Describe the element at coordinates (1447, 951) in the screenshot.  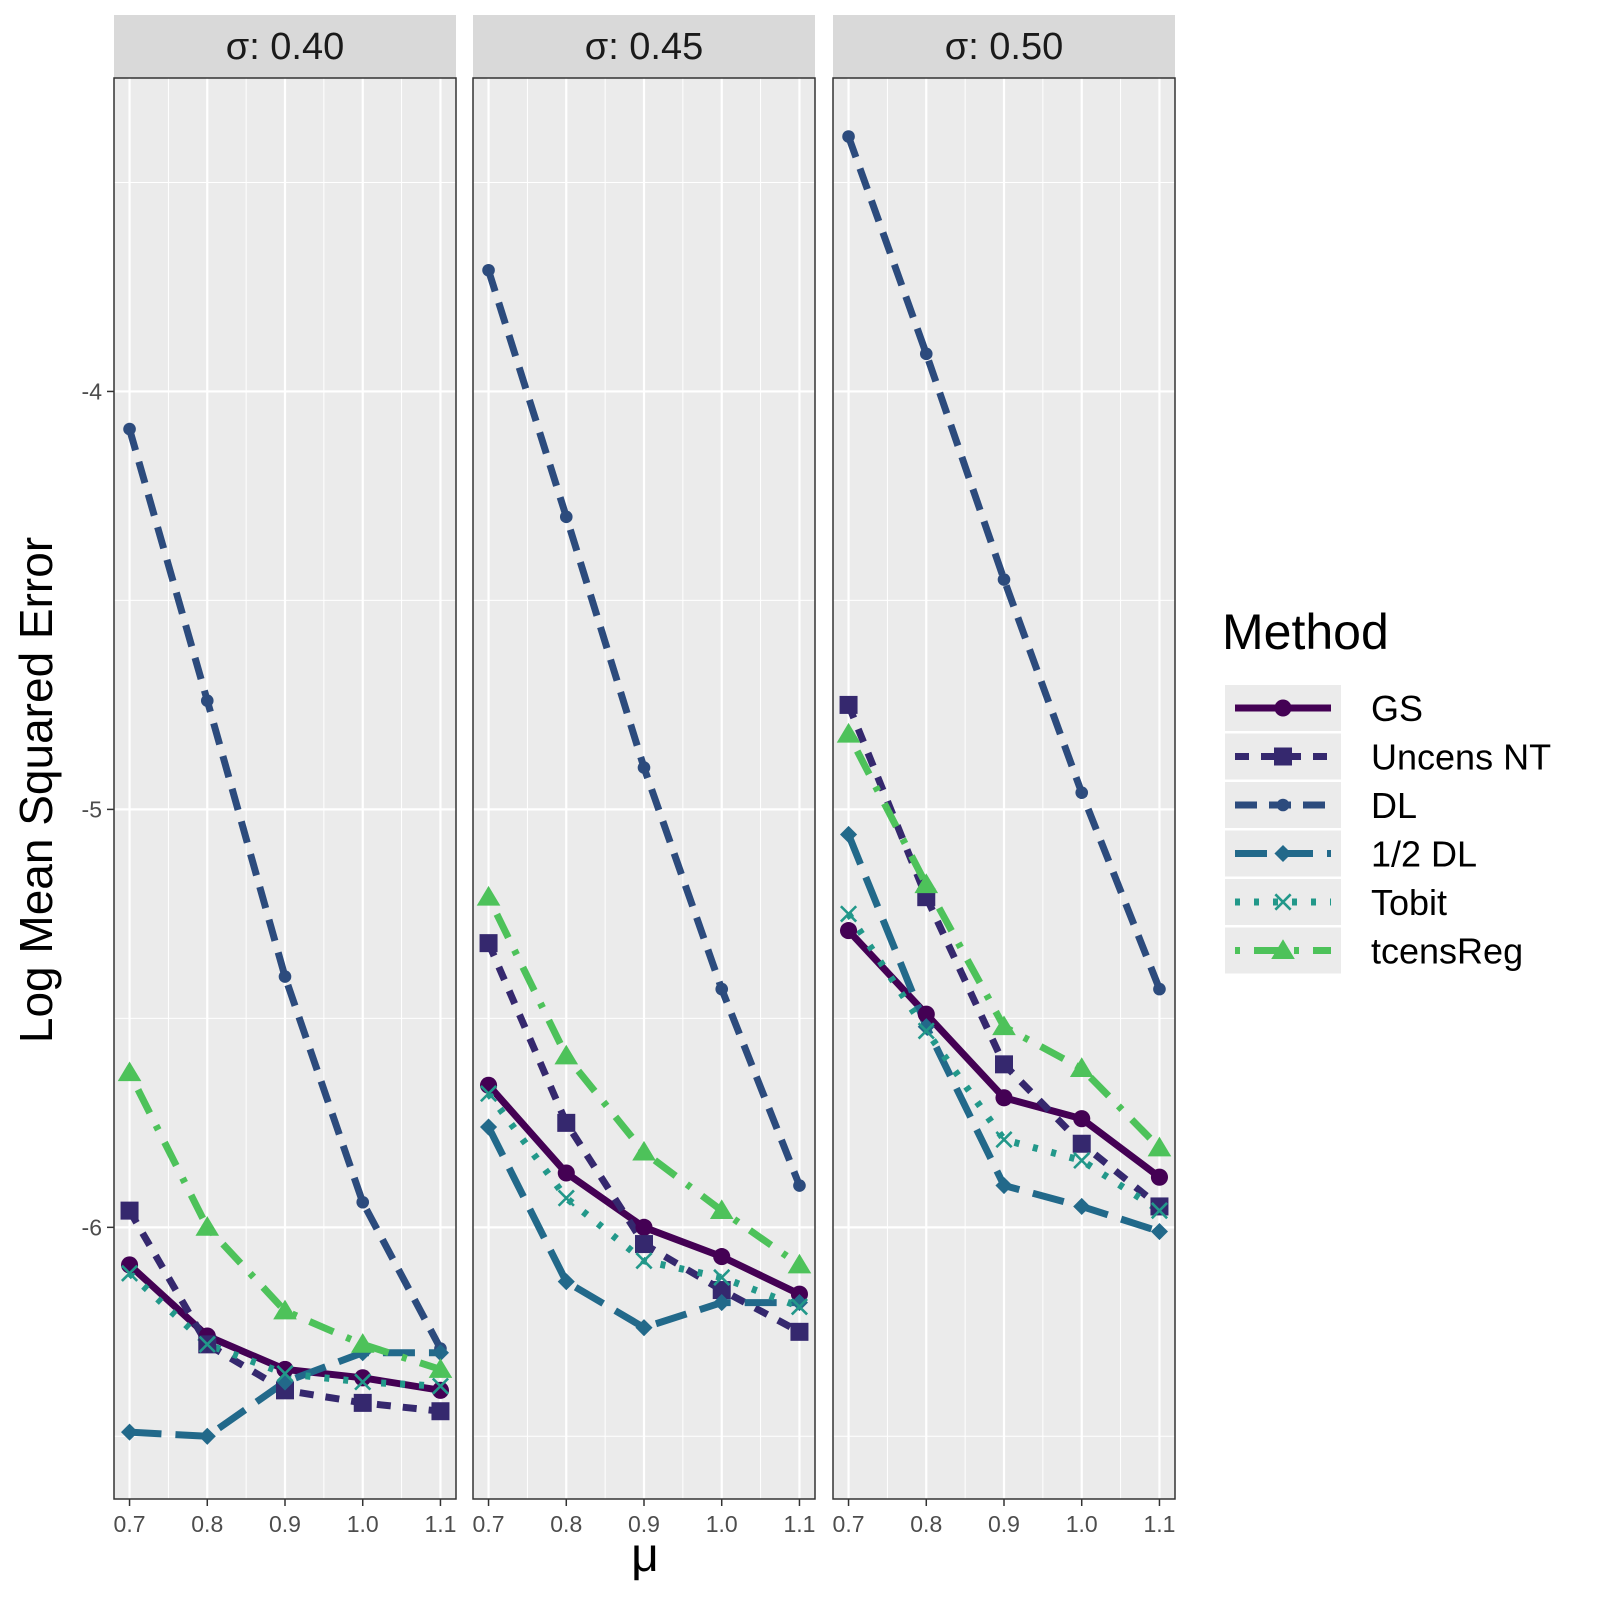
I see `legend-label: tcensReg` at that location.